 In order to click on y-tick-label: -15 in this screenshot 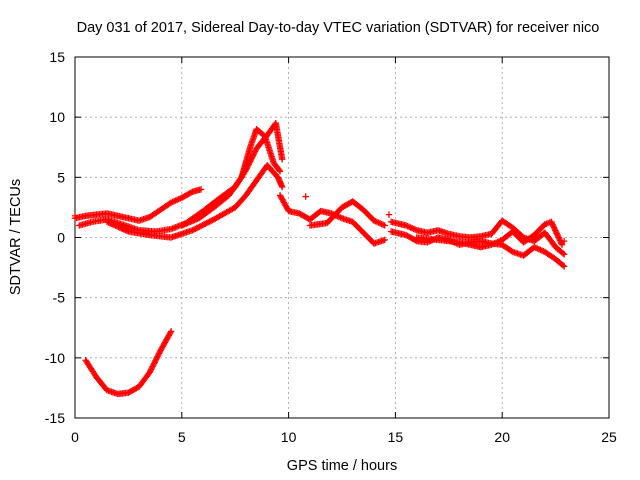, I will do `click(55, 418)`.